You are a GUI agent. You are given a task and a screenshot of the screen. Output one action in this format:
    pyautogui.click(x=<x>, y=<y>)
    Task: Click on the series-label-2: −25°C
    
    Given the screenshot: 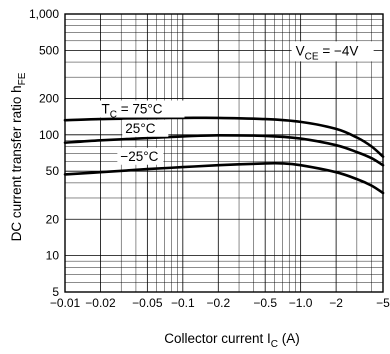 What is the action you would take?
    pyautogui.click(x=139, y=156)
    